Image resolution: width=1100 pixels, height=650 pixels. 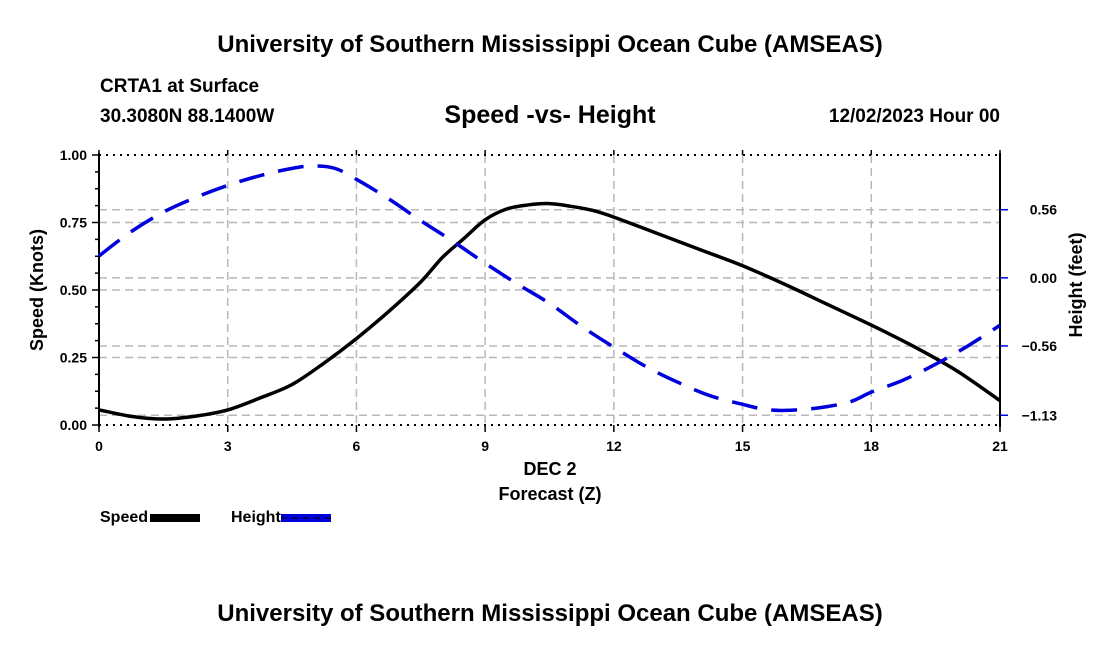 What do you see at coordinates (549, 469) in the screenshot?
I see `x-axis-date-label: DEC 2` at bounding box center [549, 469].